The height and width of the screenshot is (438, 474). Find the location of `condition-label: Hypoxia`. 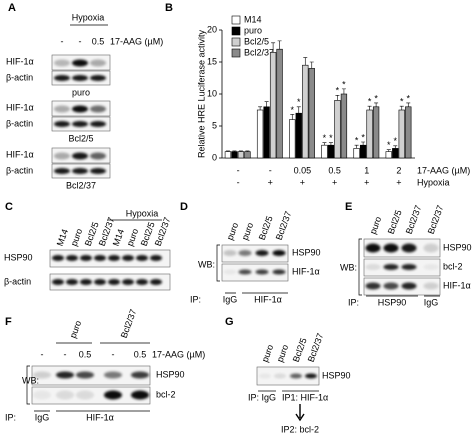

condition-label: Hypoxia is located at coordinates (88, 17).